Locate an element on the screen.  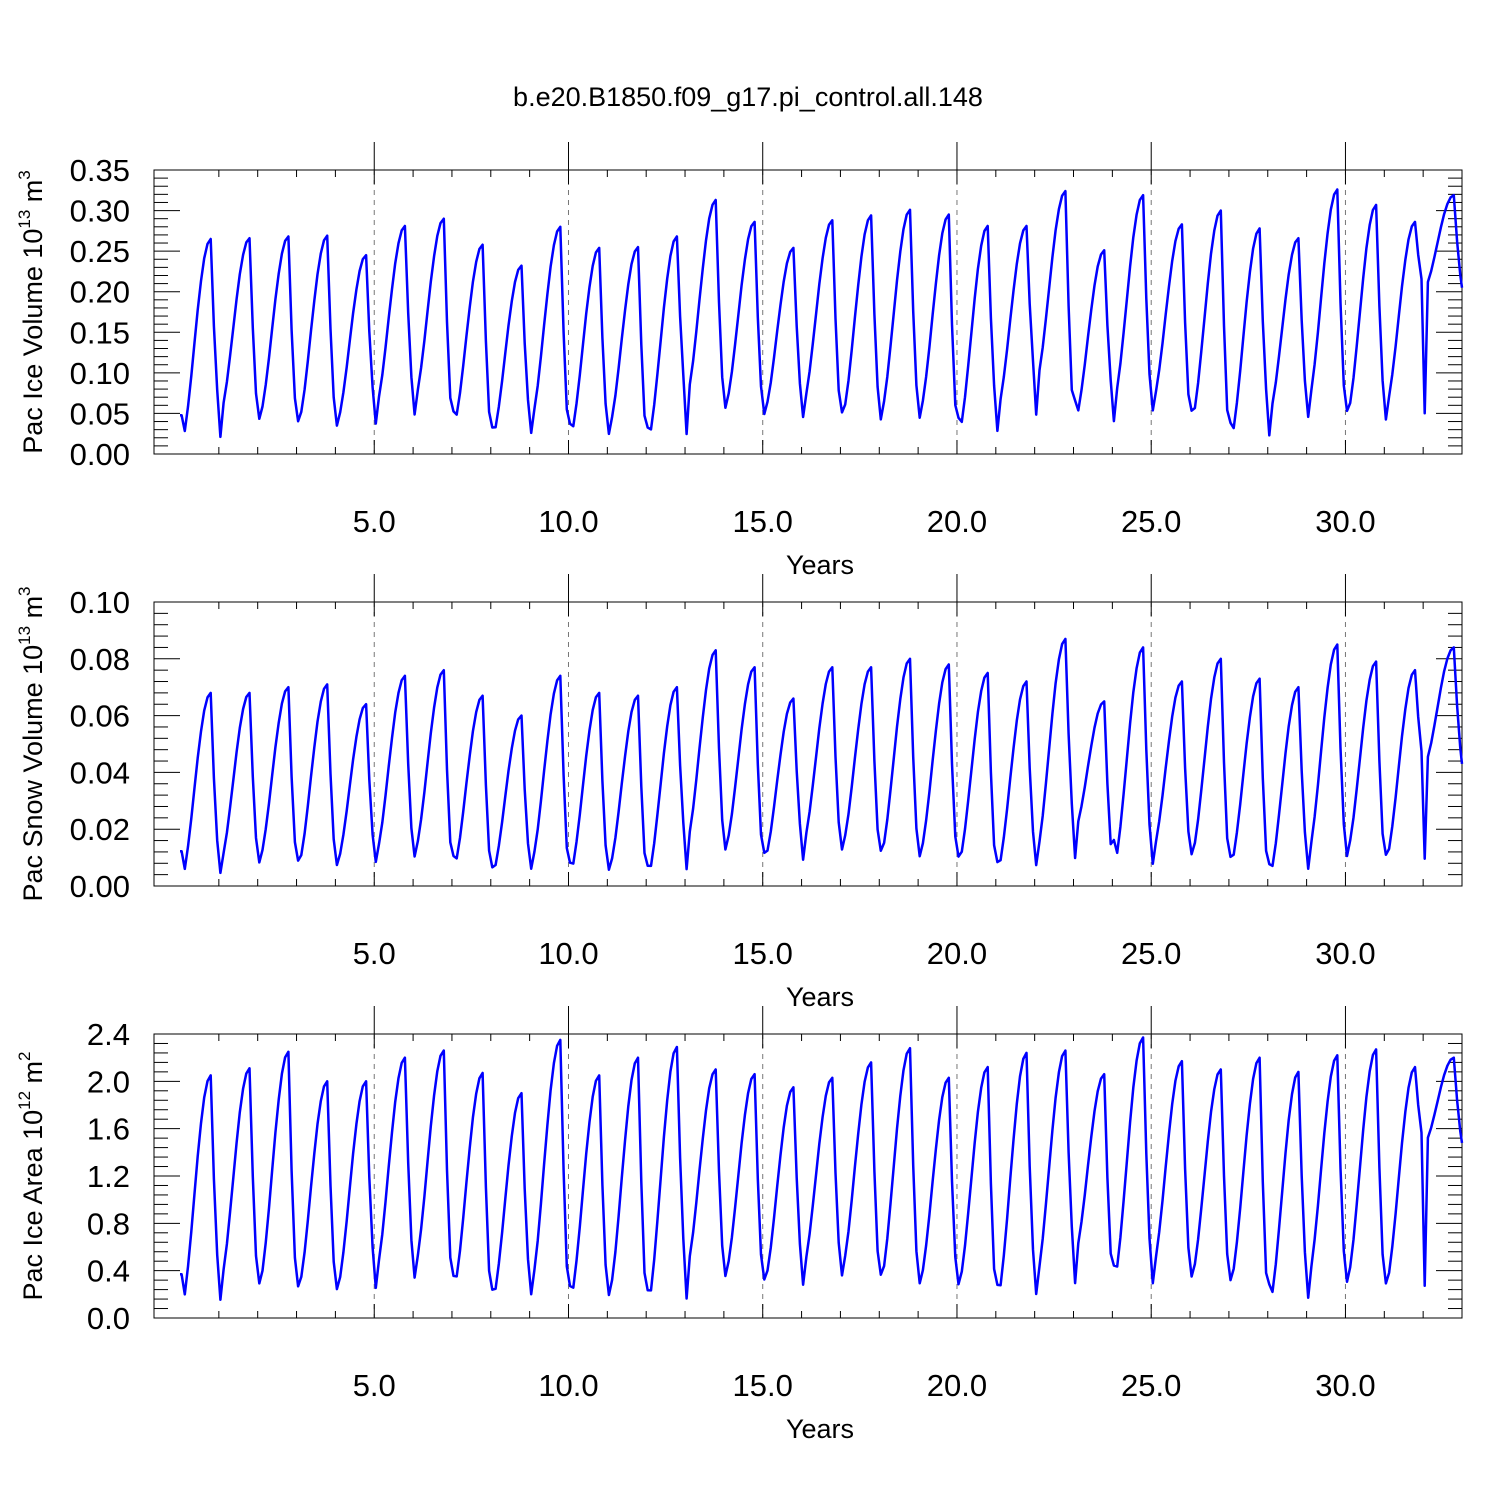
y-tick-label: 2.0 is located at coordinates (108, 1081).